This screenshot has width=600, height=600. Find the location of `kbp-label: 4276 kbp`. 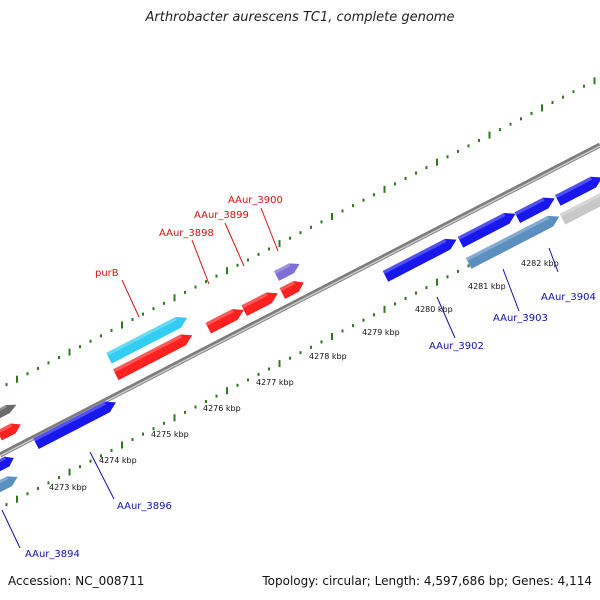

kbp-label: 4276 kbp is located at coordinates (222, 408).